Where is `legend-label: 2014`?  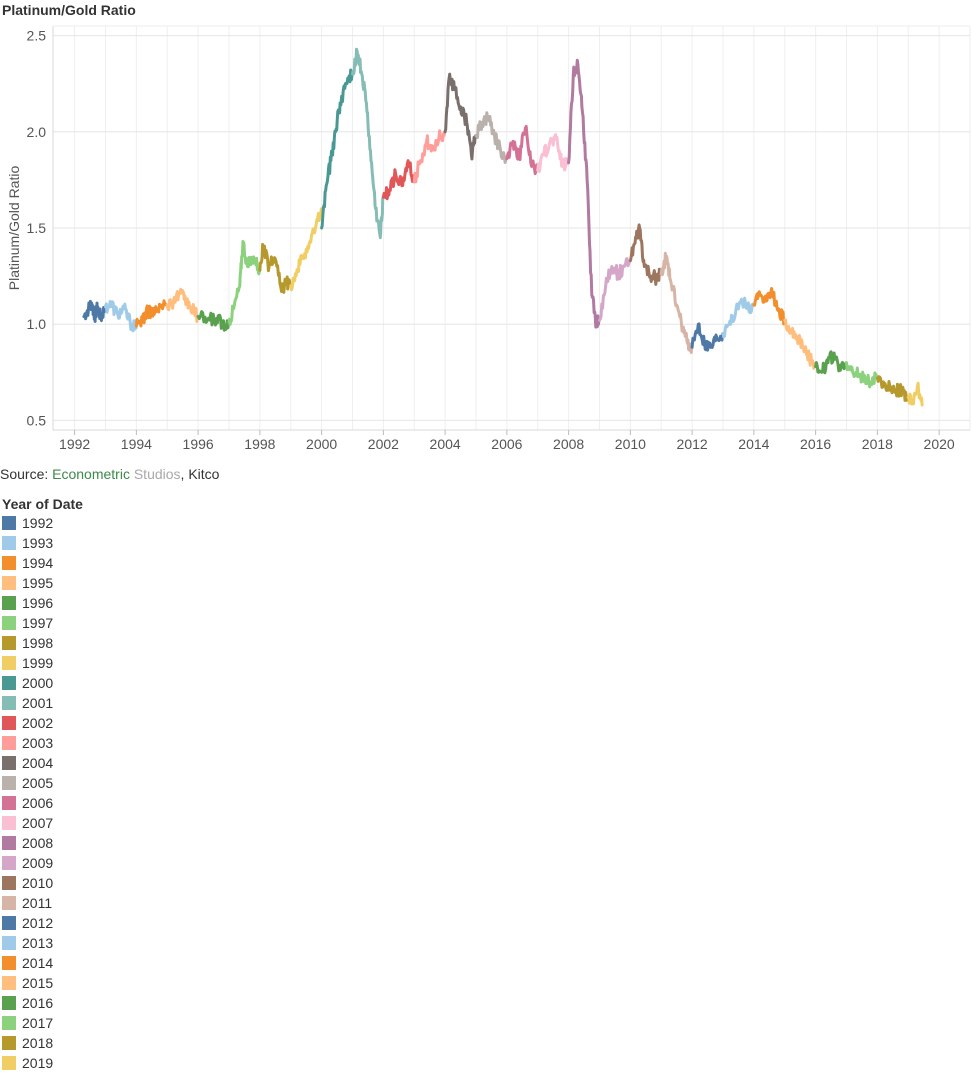
legend-label: 2014 is located at coordinates (38, 963).